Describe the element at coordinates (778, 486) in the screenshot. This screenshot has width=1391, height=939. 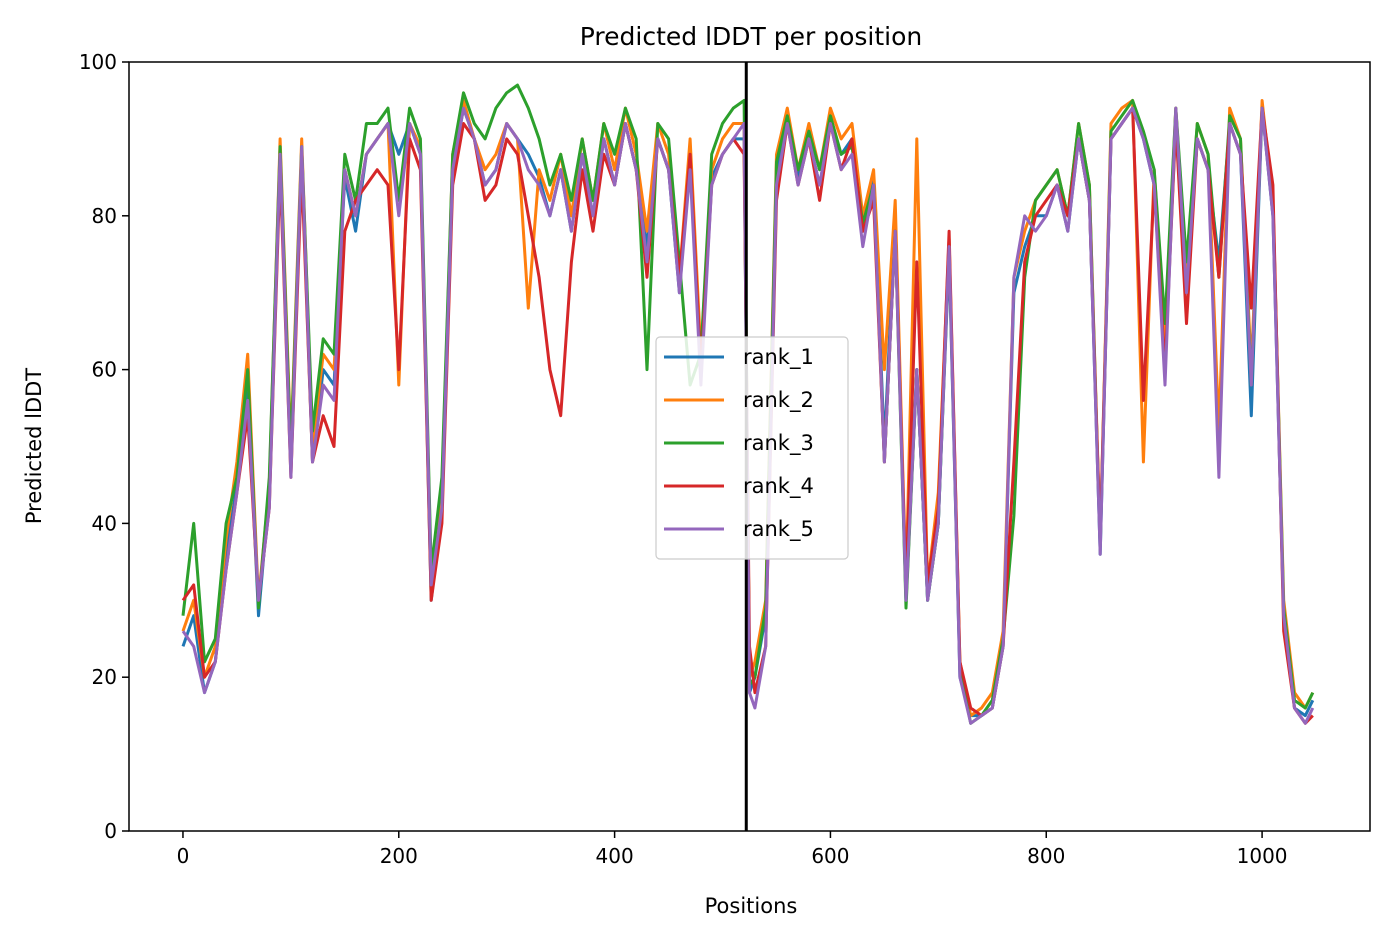
I see `legend-label-rank_4: rank_4` at that location.